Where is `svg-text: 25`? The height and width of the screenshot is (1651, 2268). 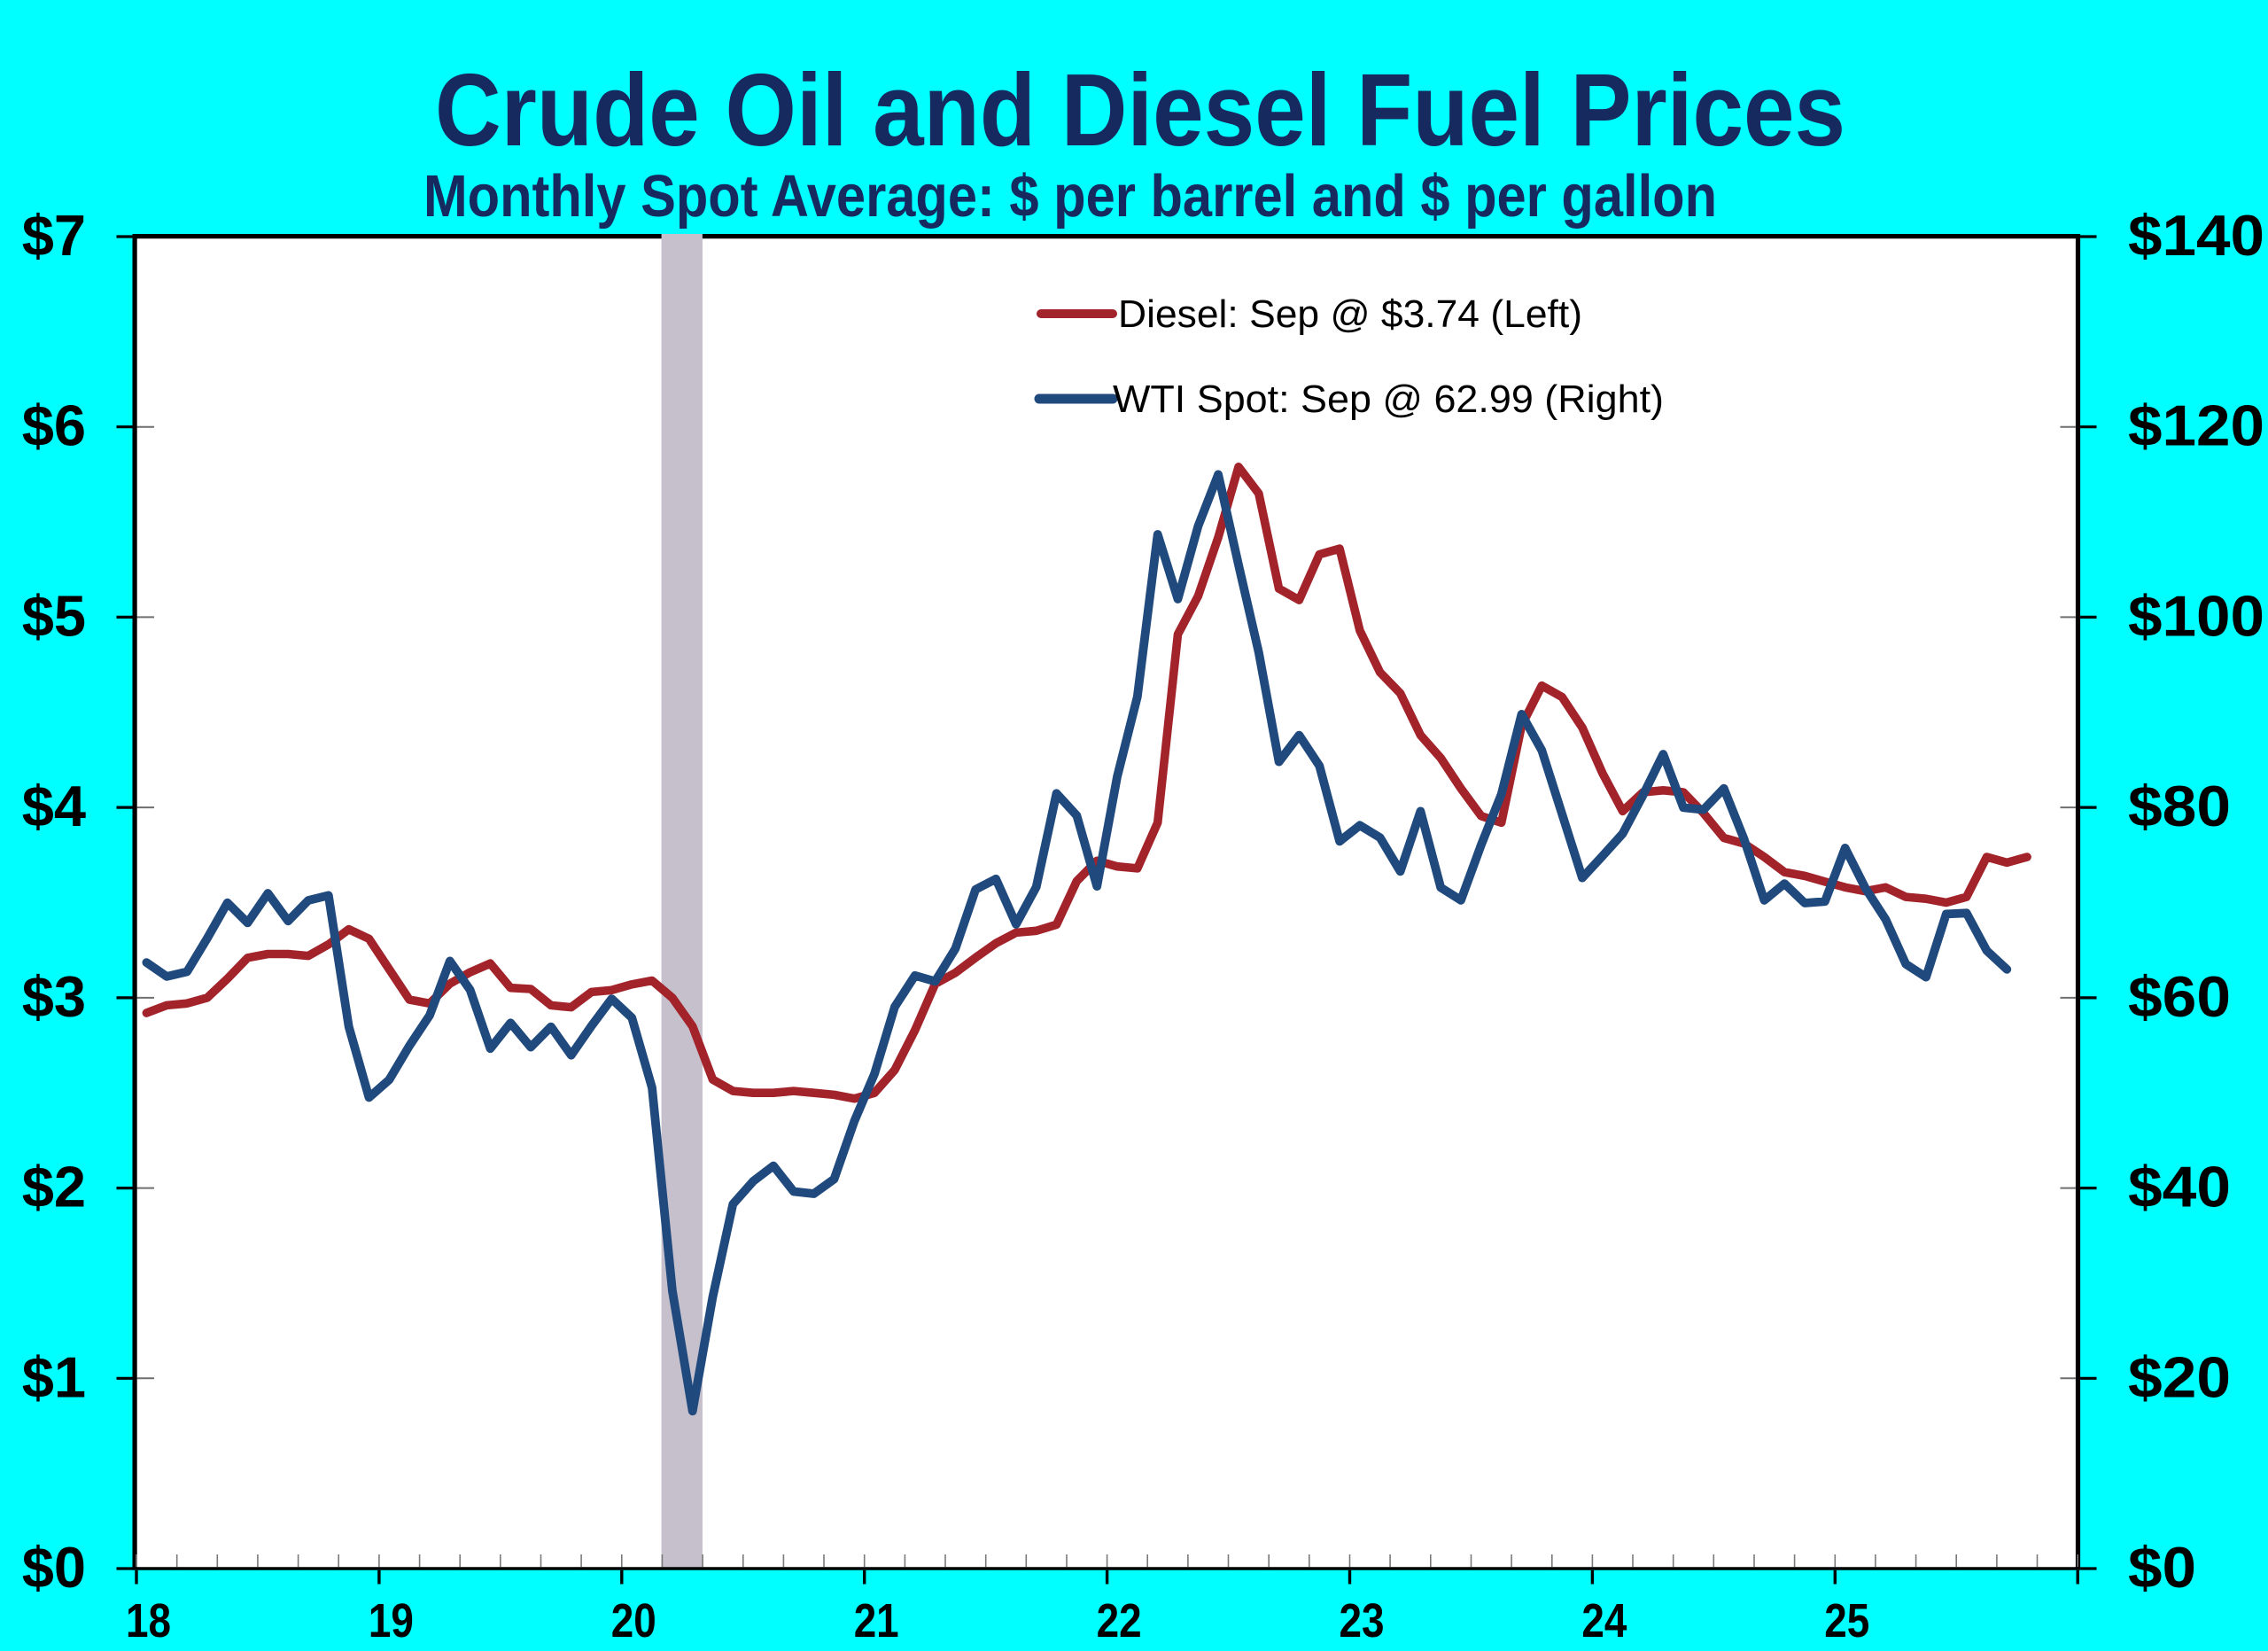 svg-text: 25 is located at coordinates (1846, 1620).